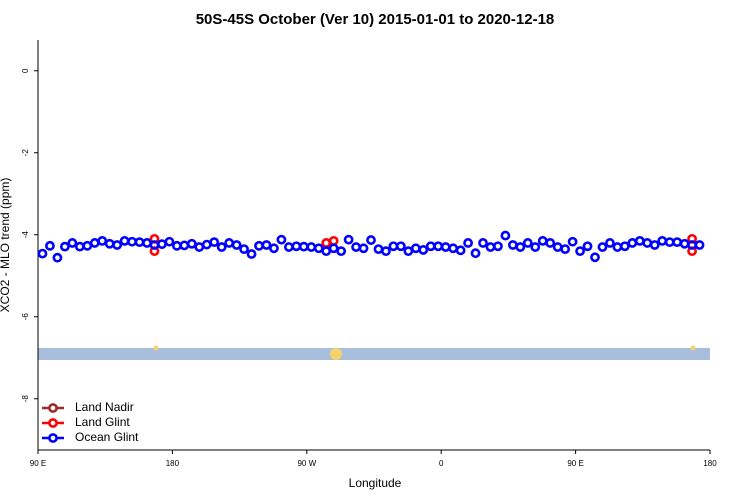  I want to click on legend-label: Land Nadir, so click(104, 407).